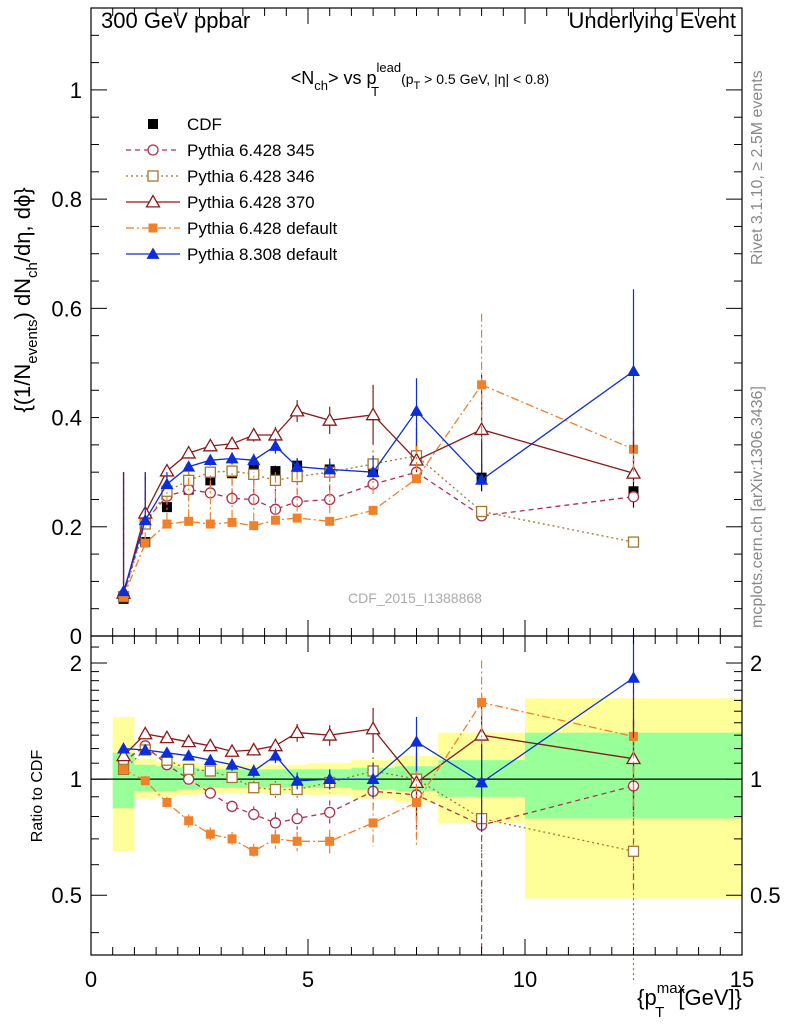  I want to click on mcplots-source-label: mcplots.cern.ch [arXiv:1306.3436], so click(757, 507).